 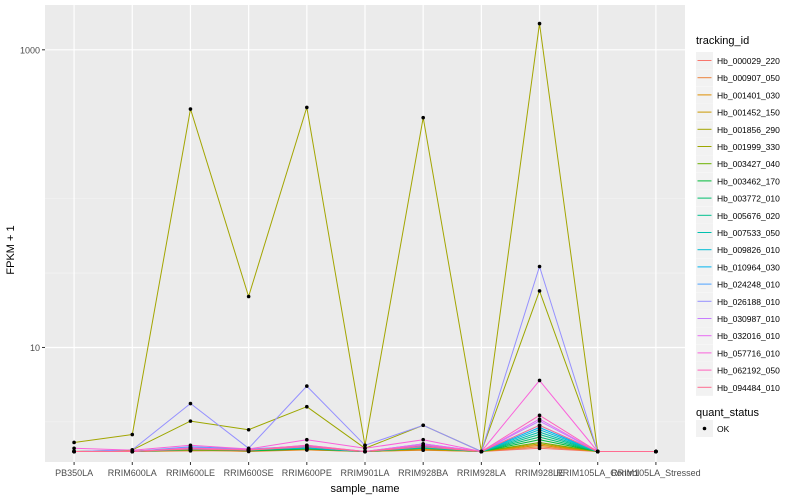 What do you see at coordinates (704, 428) in the screenshot?
I see `legend-key-point` at bounding box center [704, 428].